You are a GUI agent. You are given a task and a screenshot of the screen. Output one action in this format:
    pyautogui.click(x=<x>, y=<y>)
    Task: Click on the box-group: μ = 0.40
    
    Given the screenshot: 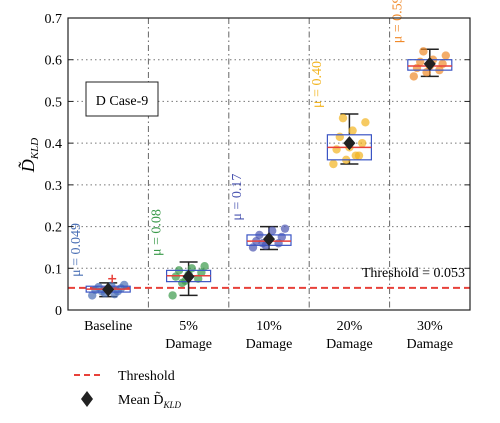 What is the action you would take?
    pyautogui.click(x=341, y=115)
    